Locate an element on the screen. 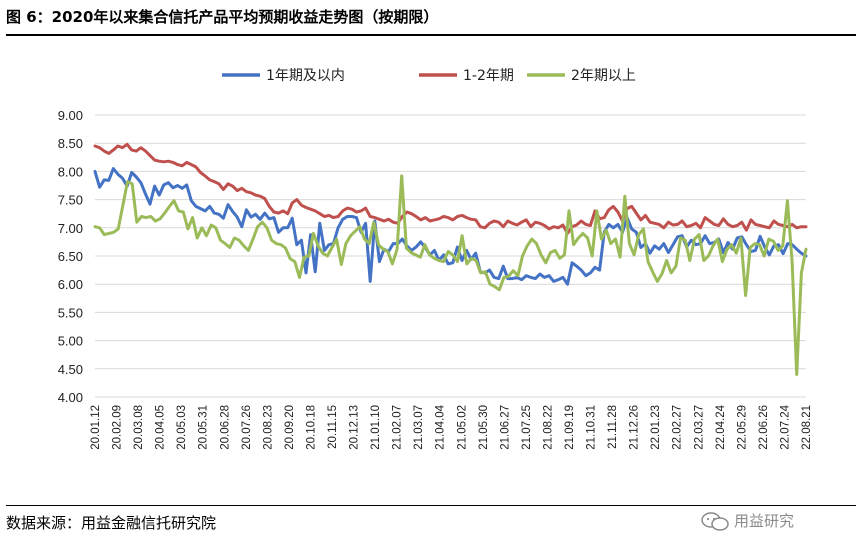 The height and width of the screenshot is (546, 868). watermark: 用益研究 is located at coordinates (747, 521).